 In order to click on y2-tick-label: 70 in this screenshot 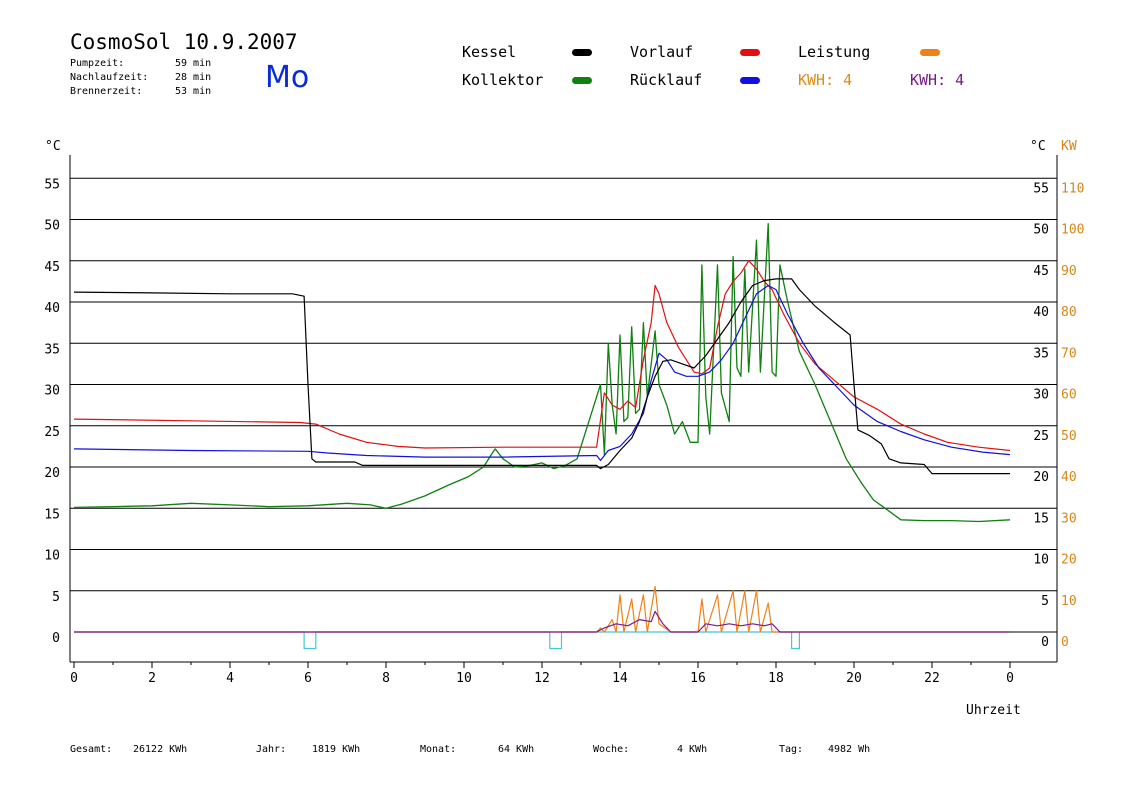, I will do `click(1069, 353)`.